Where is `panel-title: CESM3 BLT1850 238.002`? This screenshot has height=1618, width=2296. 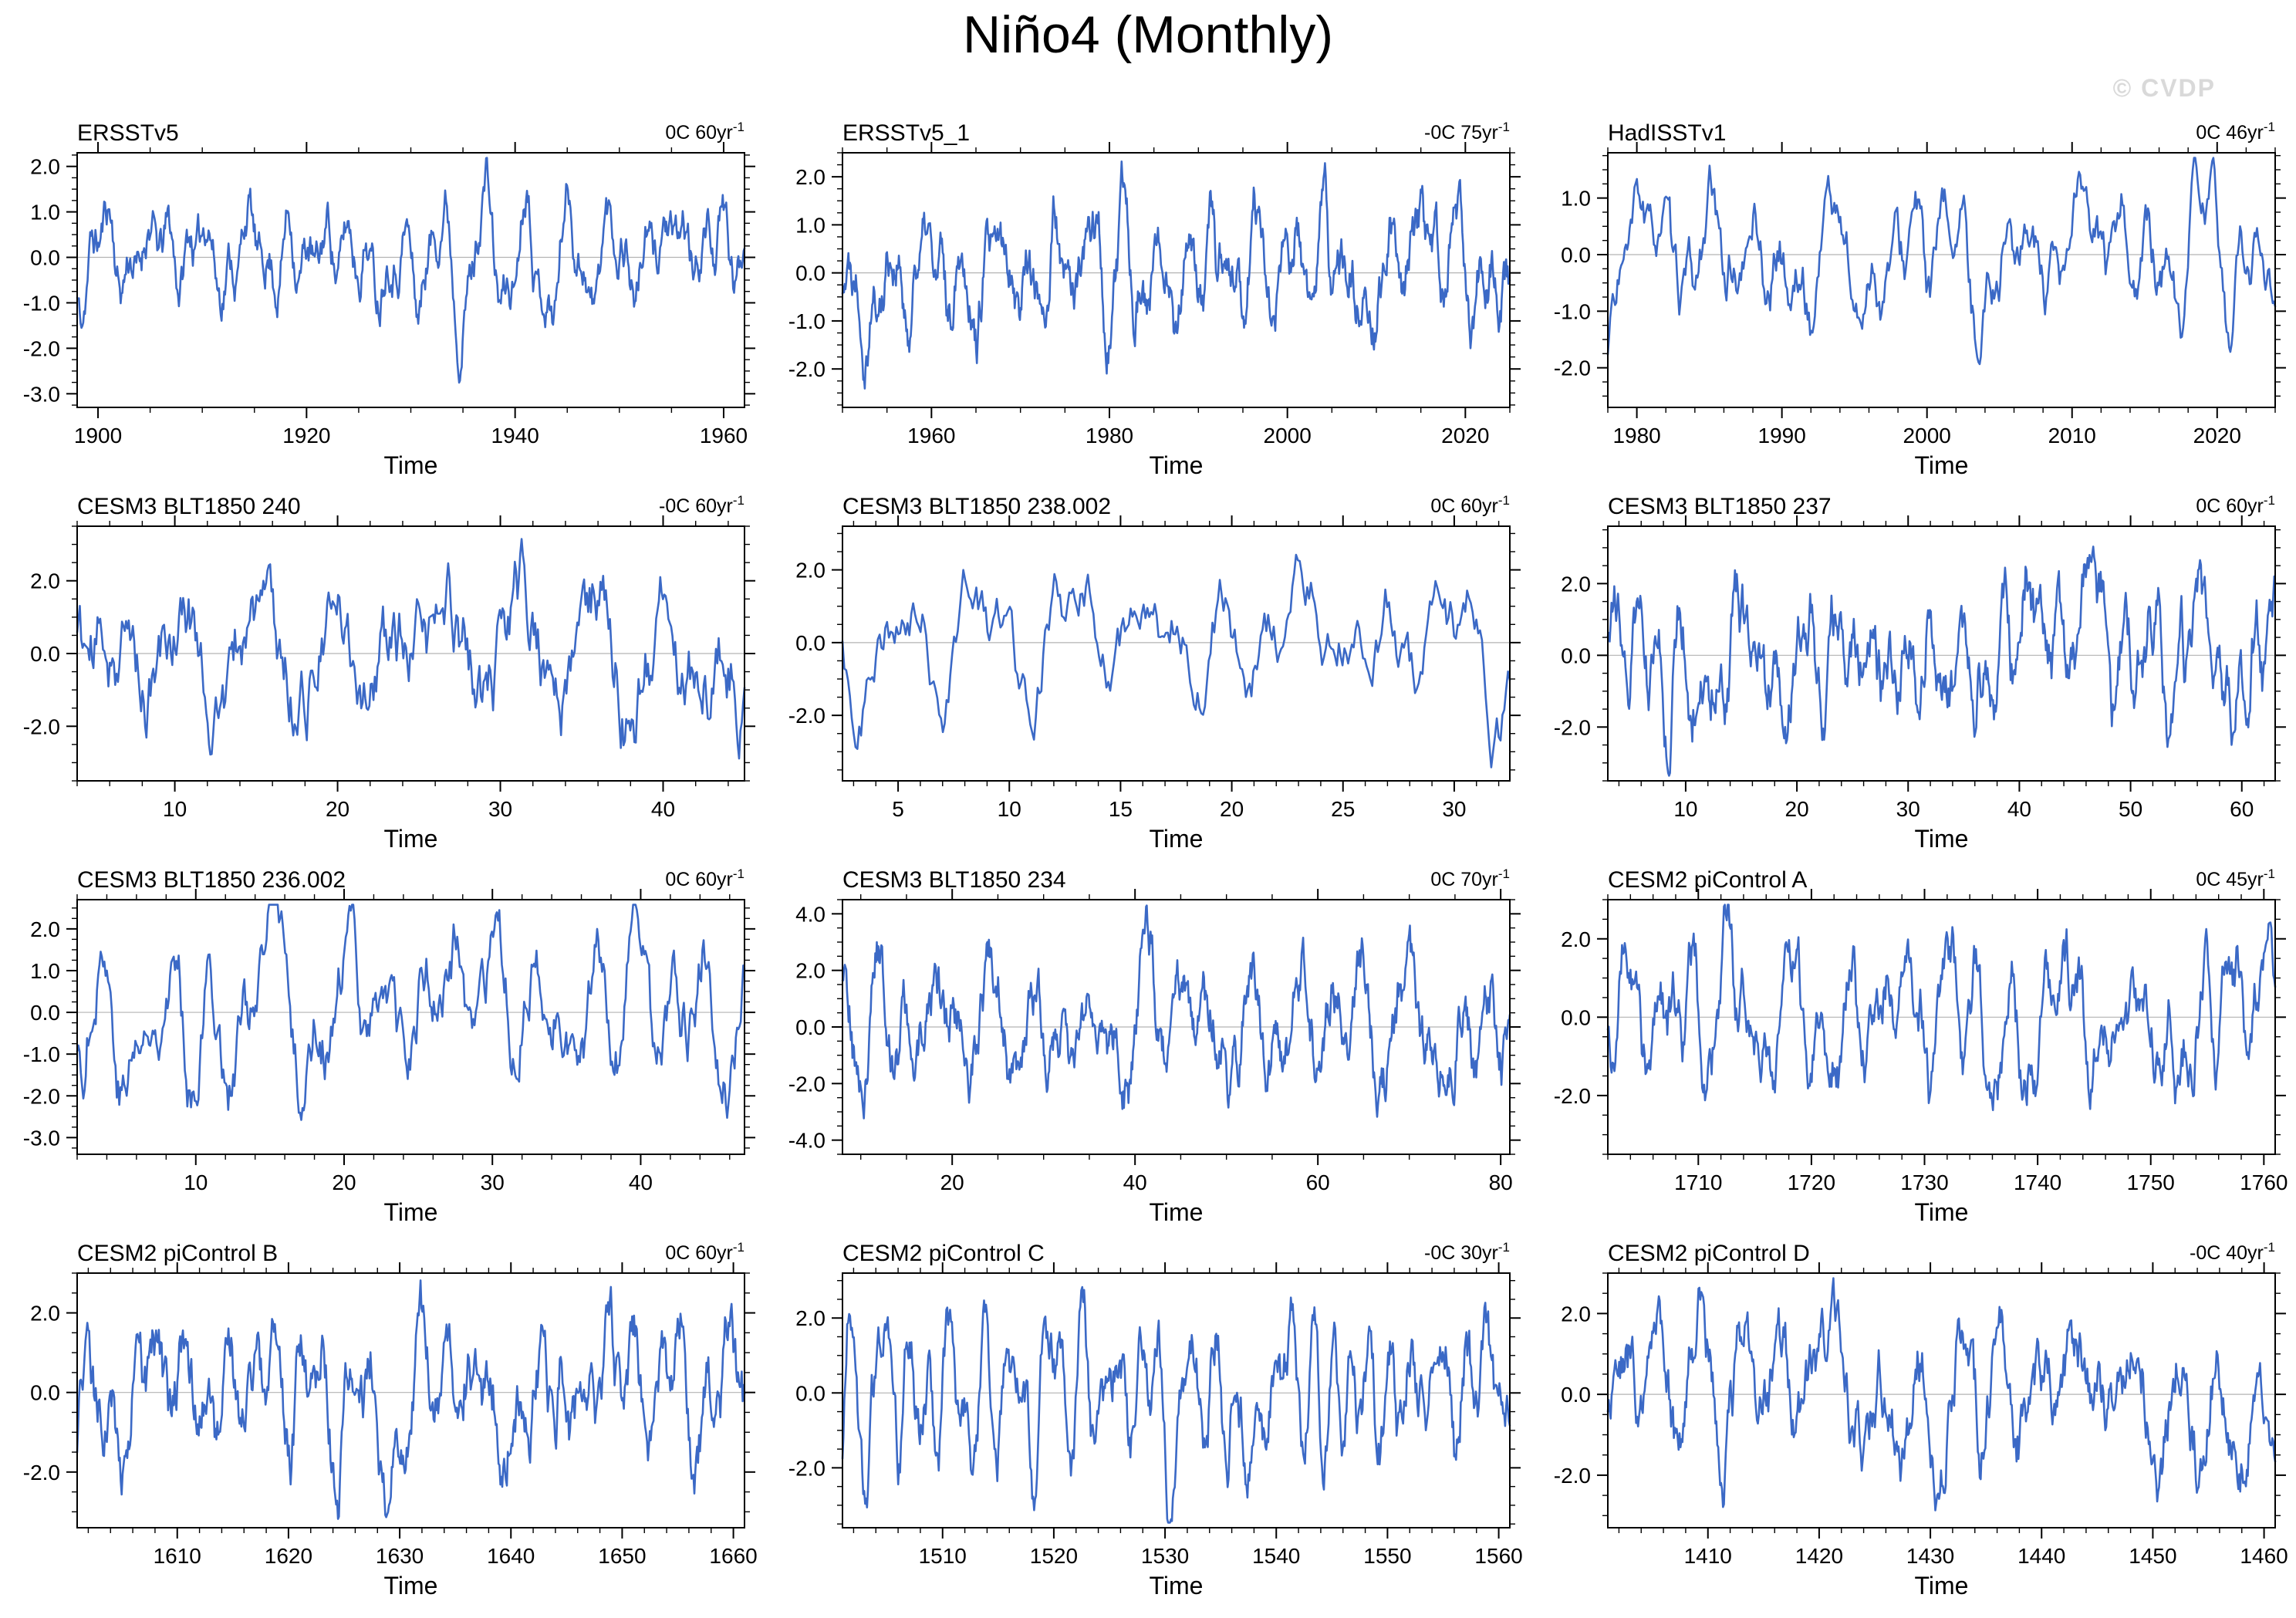
panel-title: CESM3 BLT1850 238.002 is located at coordinates (976, 506).